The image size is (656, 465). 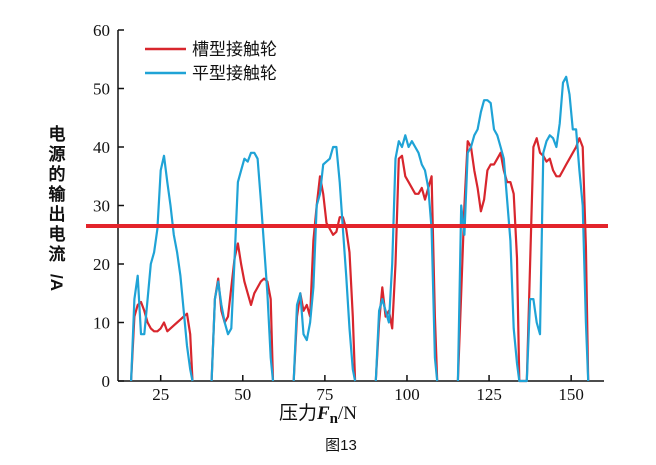 I want to click on x-tick-label: 150, so click(x=571, y=394).